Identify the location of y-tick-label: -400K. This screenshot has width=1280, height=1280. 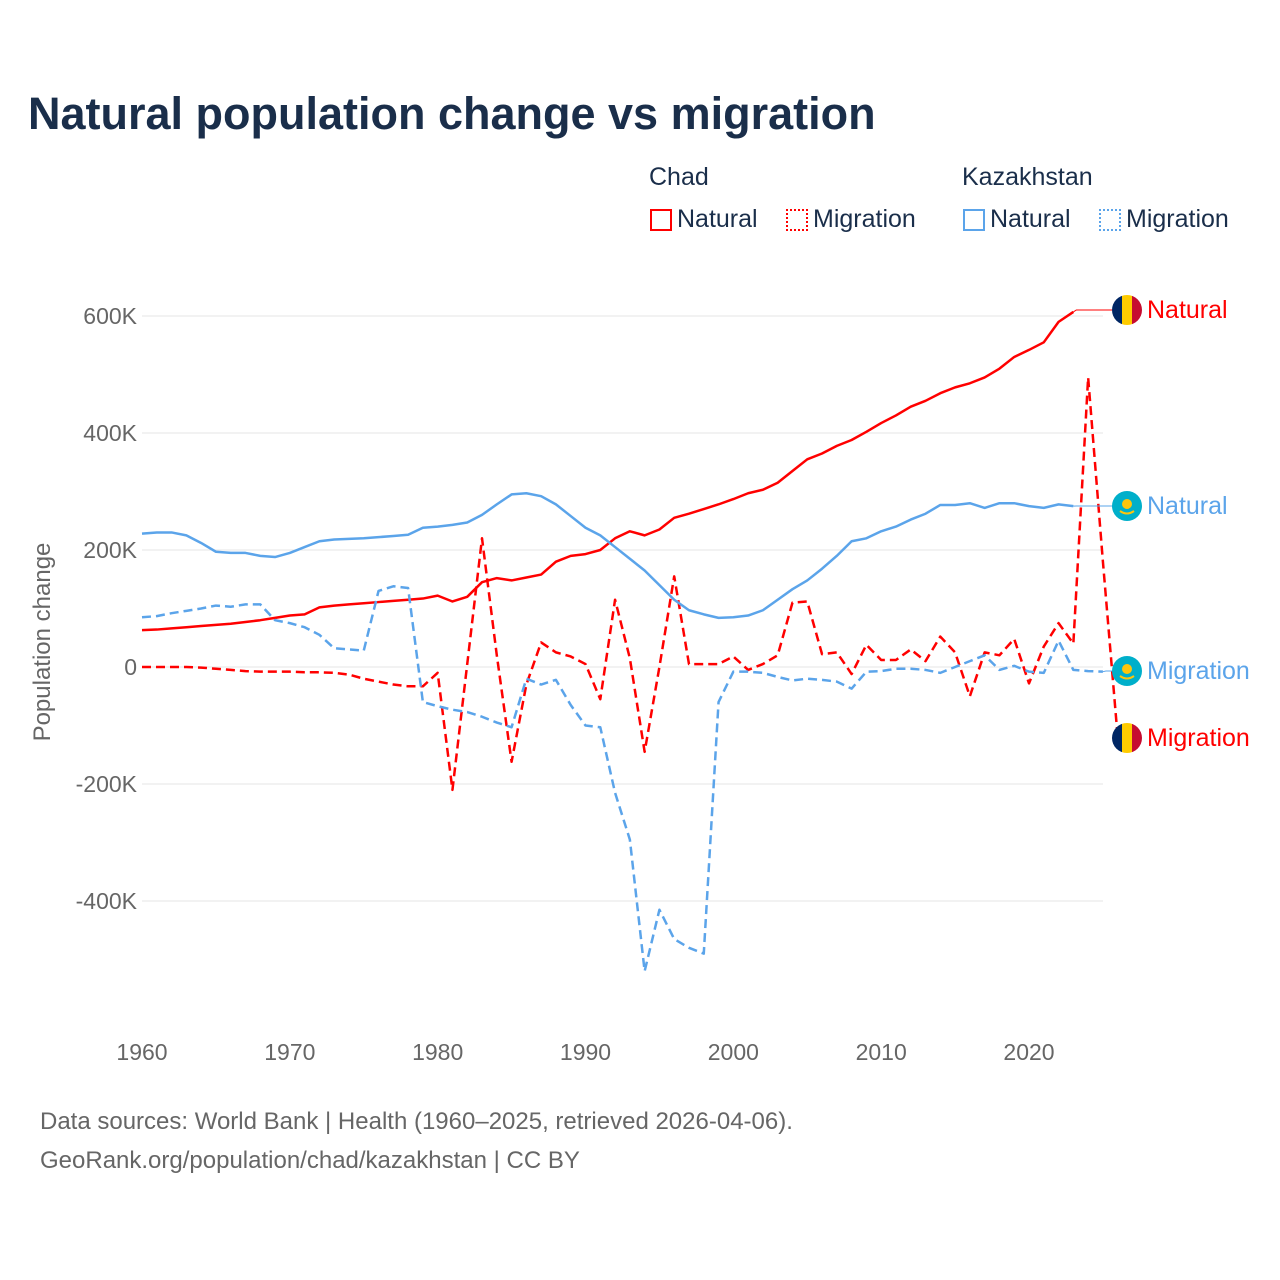
(107, 901).